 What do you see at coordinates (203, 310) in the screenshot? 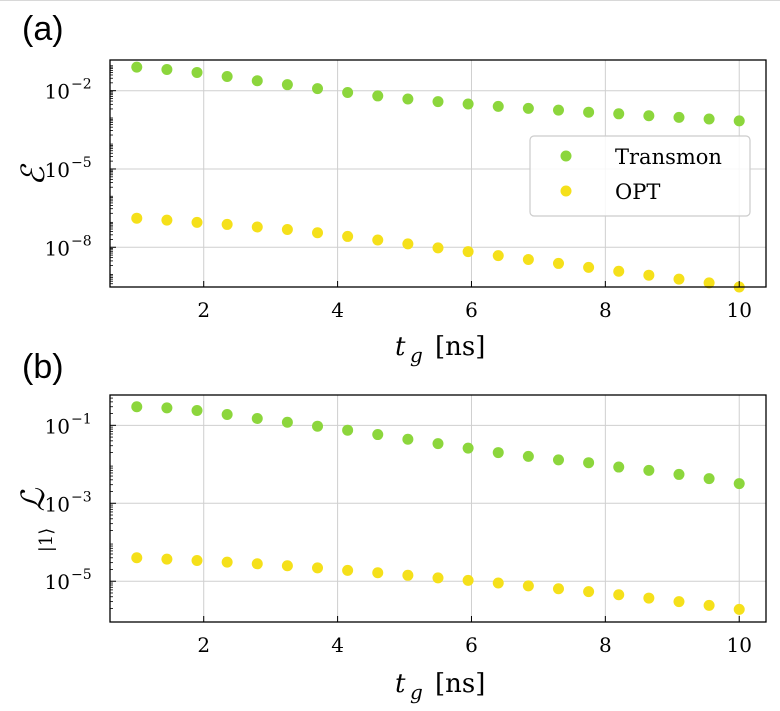
I see `panel-a-xtick-label: 2` at bounding box center [203, 310].